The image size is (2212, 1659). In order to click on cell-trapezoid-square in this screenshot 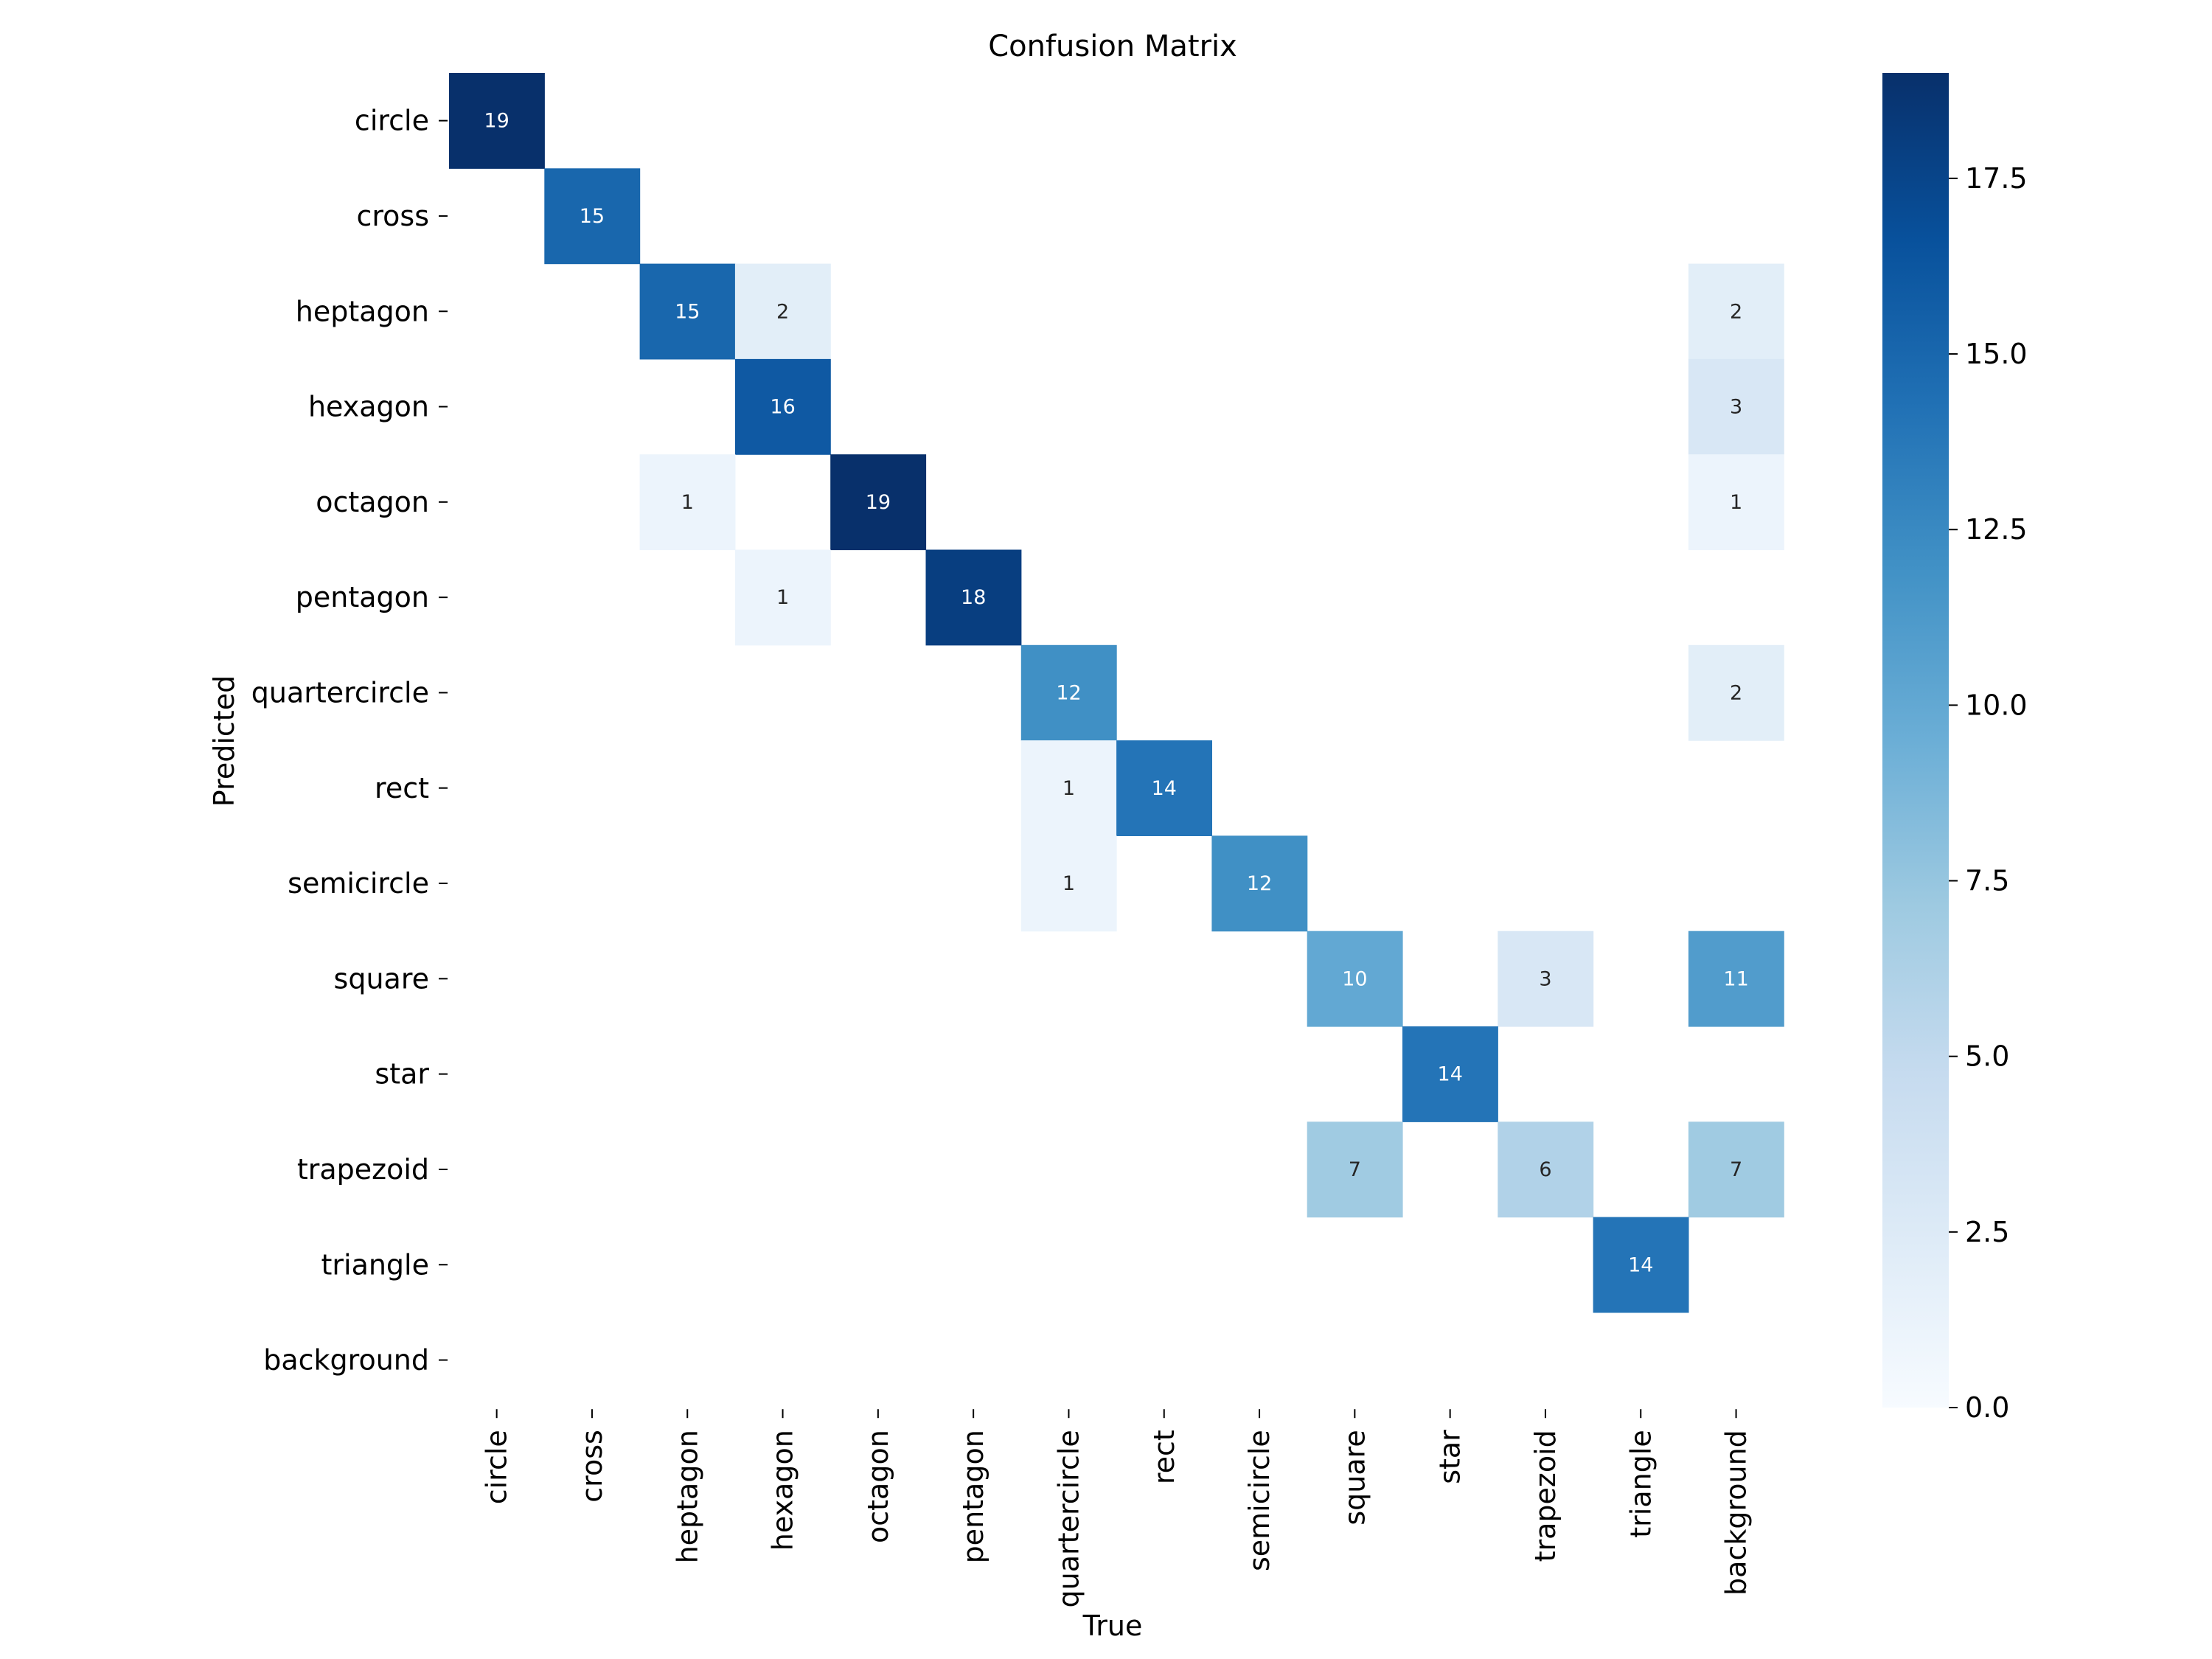, I will do `click(1355, 1169)`.